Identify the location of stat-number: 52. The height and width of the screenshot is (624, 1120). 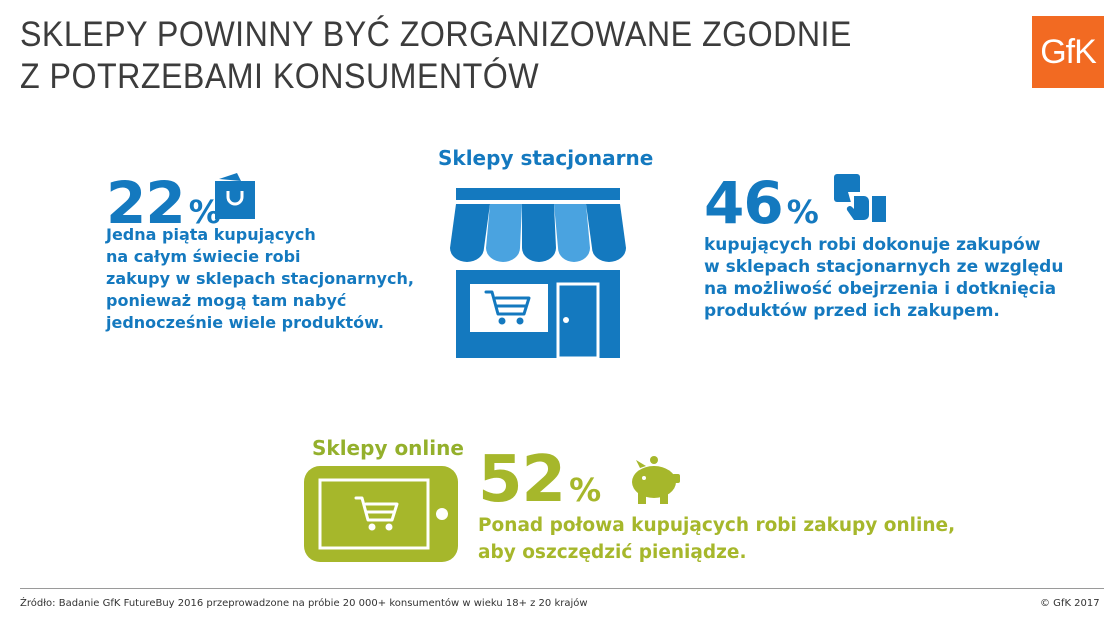
(522, 480).